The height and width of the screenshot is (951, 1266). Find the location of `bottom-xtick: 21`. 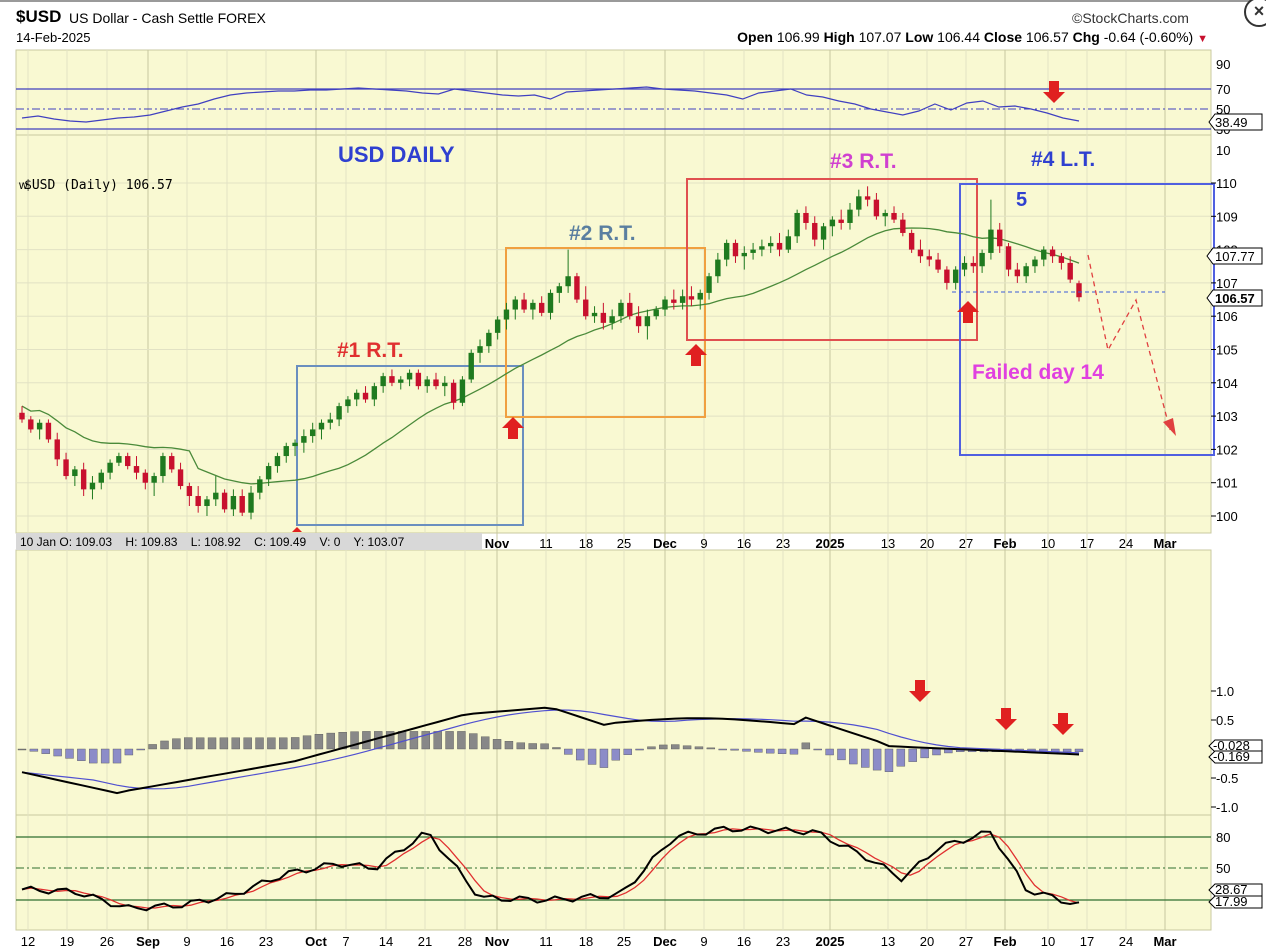

bottom-xtick: 21 is located at coordinates (425, 941).